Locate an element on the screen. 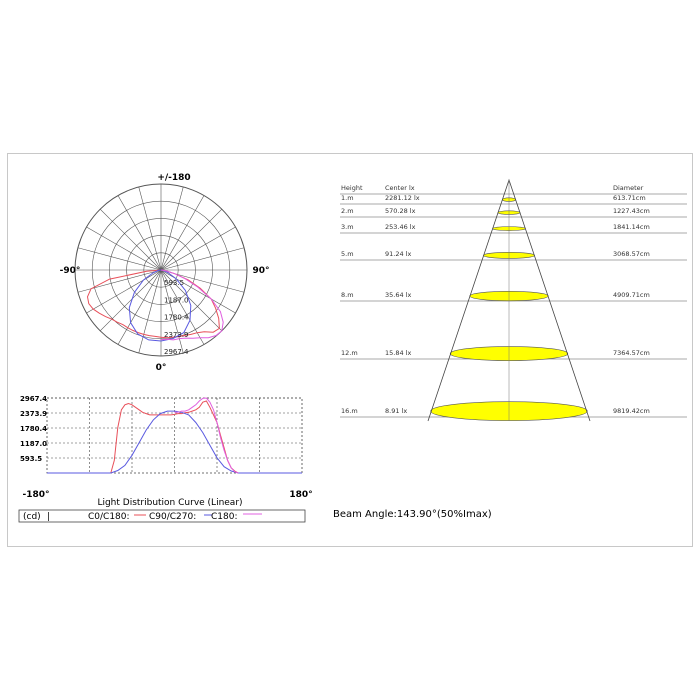  legend-c180-label: C180: is located at coordinates (224, 517).